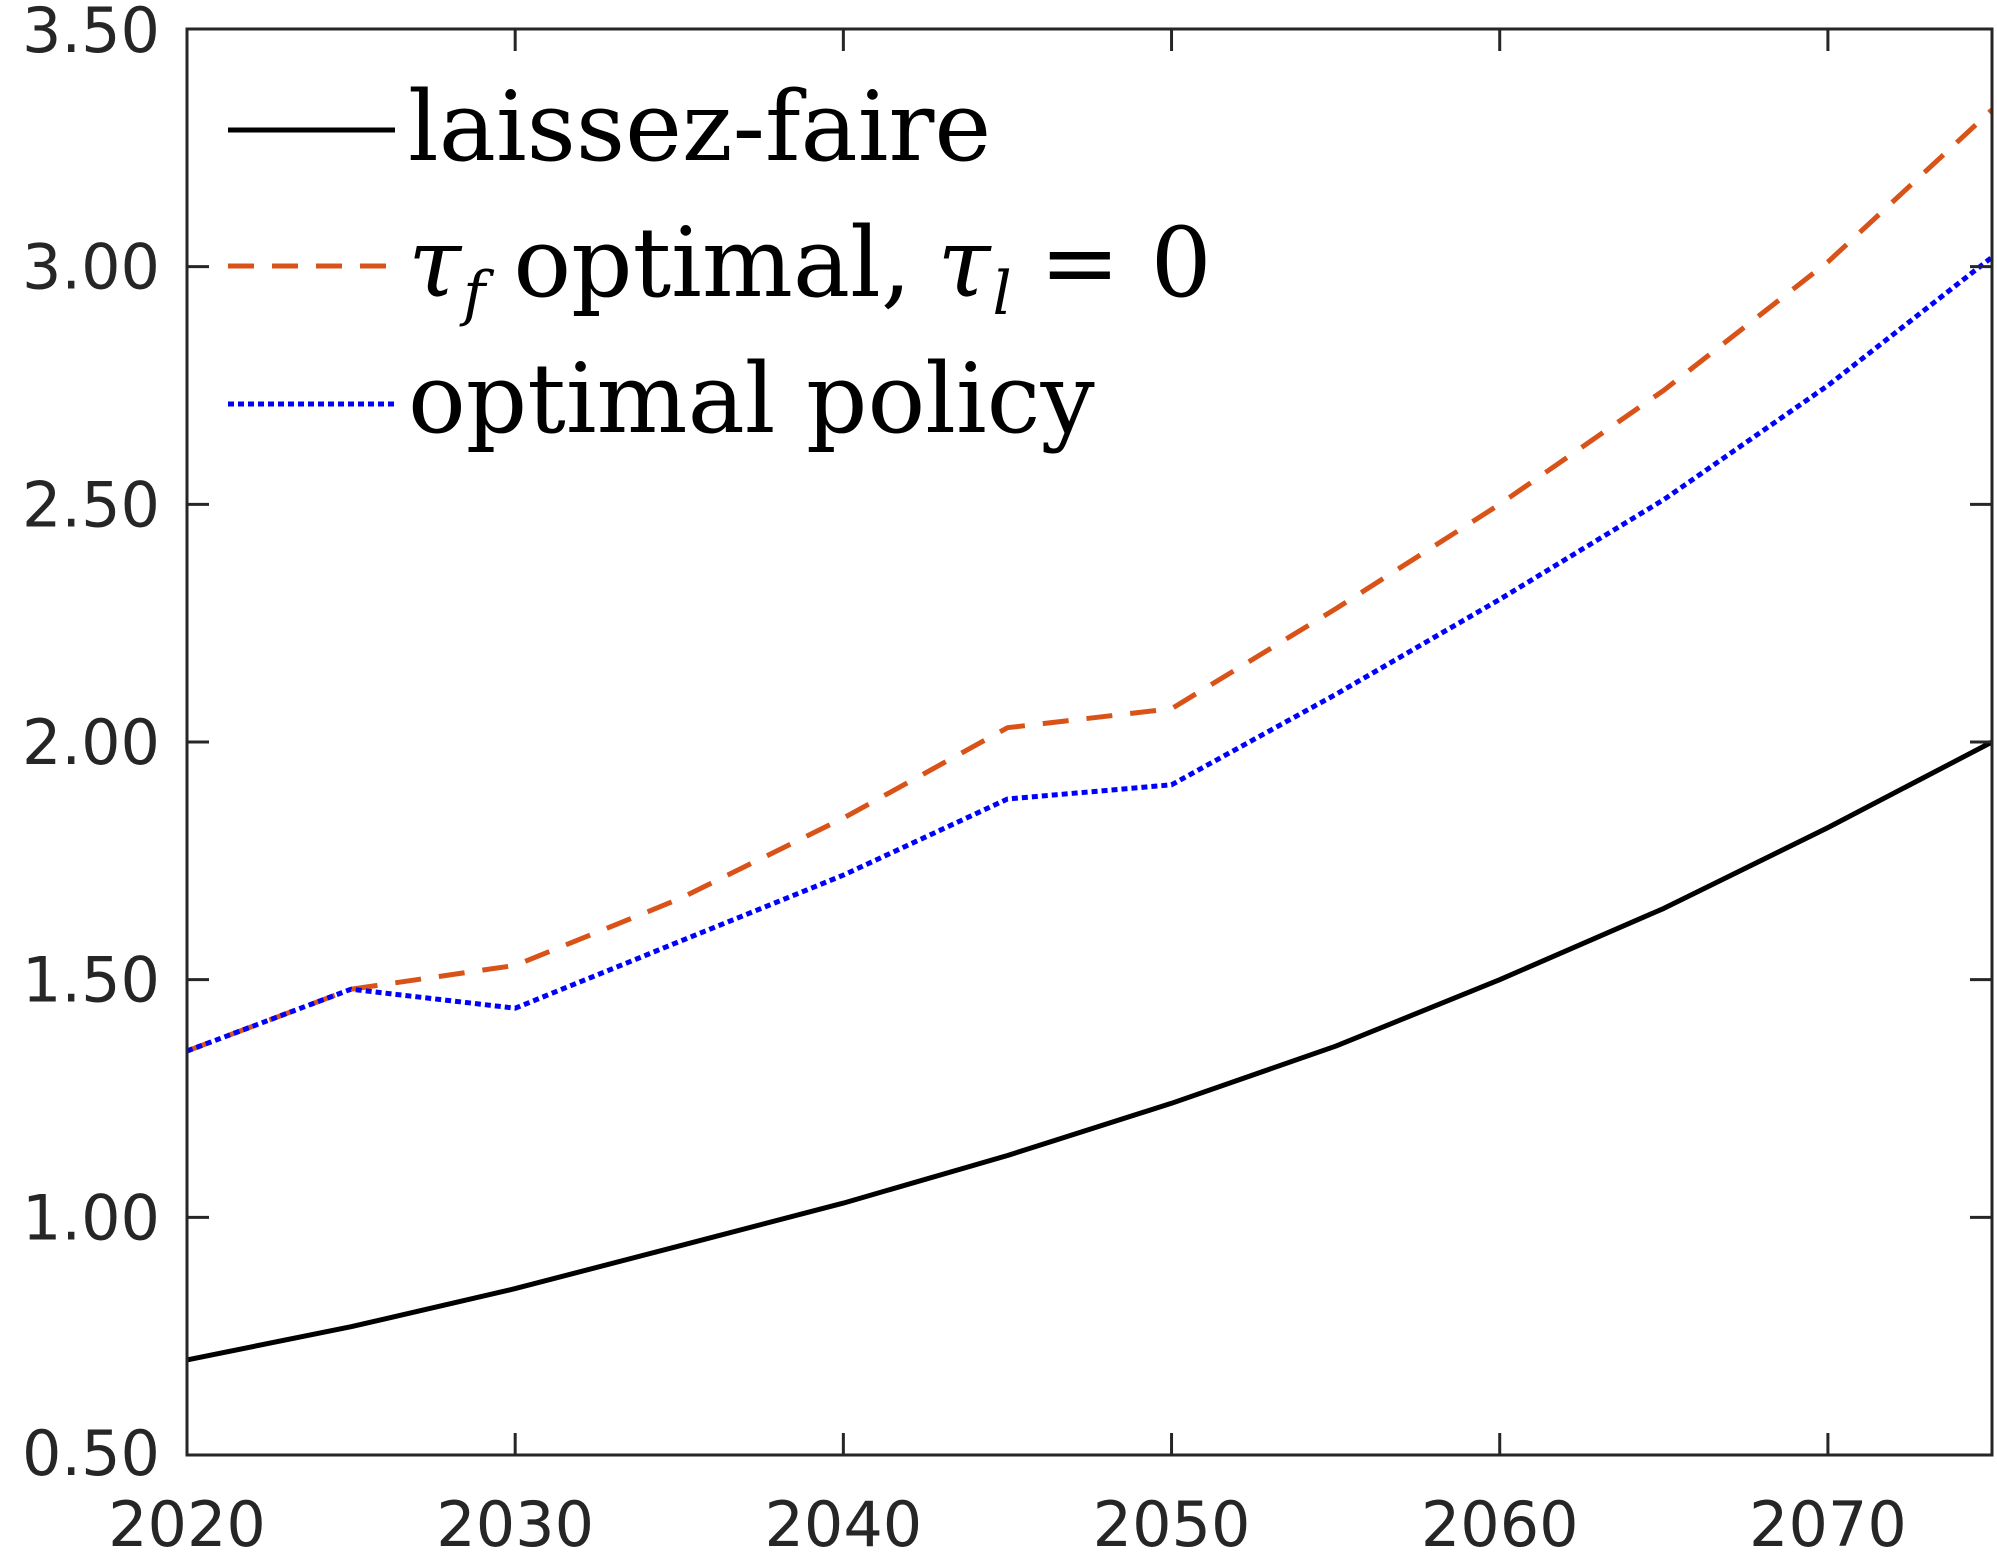 This screenshot has width=1997, height=1554. Describe the element at coordinates (91, 267) in the screenshot. I see `y-tick-label: 3.00` at that location.